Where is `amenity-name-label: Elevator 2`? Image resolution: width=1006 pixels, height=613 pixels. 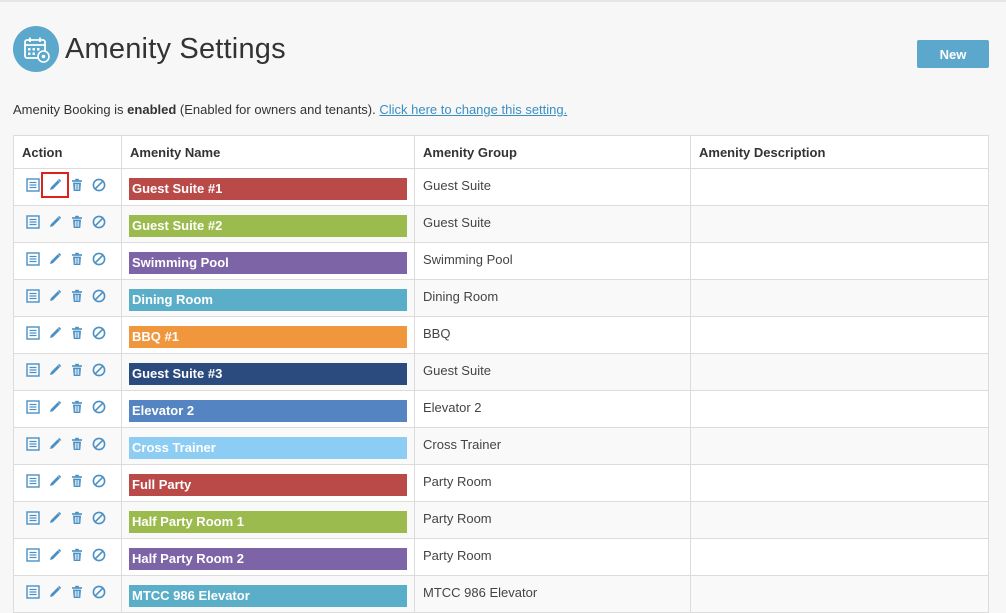
amenity-name-label: Elevator 2 is located at coordinates (268, 411).